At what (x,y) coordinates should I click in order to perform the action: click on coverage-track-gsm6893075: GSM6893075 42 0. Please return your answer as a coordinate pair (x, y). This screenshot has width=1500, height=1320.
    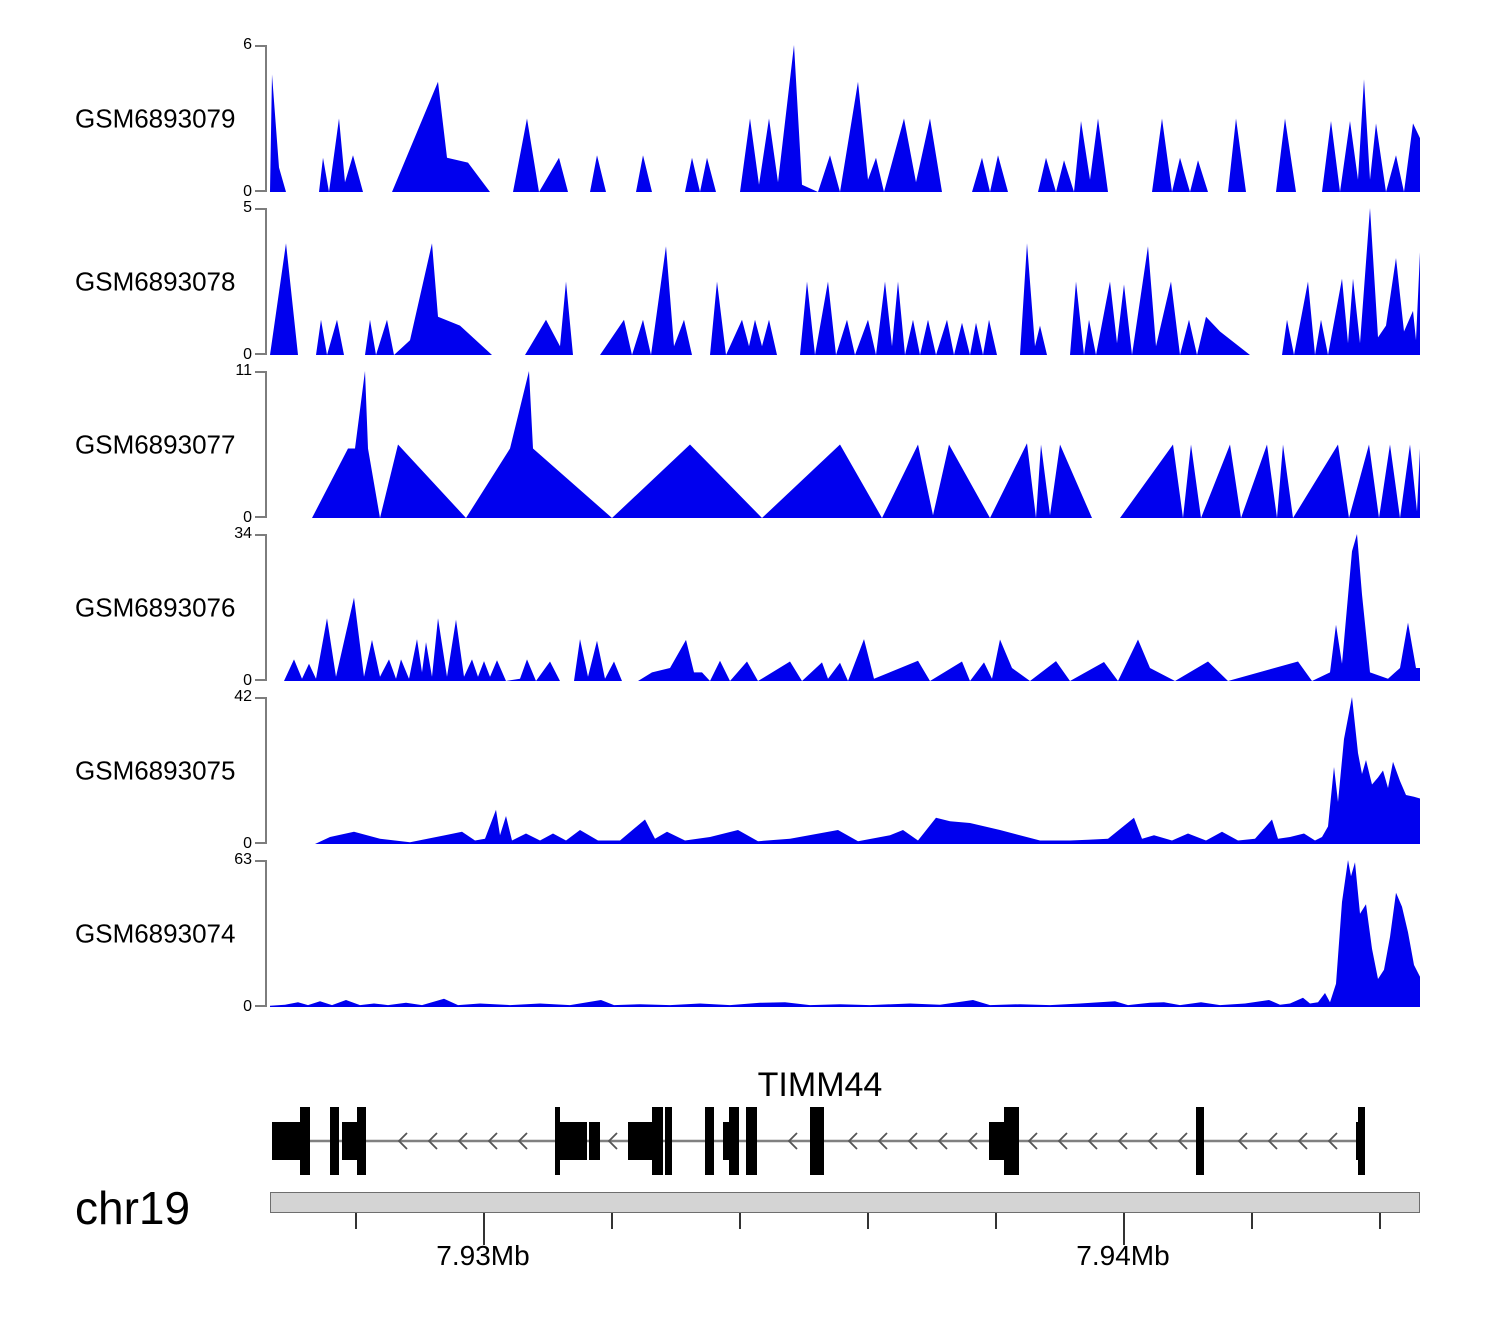
    Looking at the image, I should click on (750, 770).